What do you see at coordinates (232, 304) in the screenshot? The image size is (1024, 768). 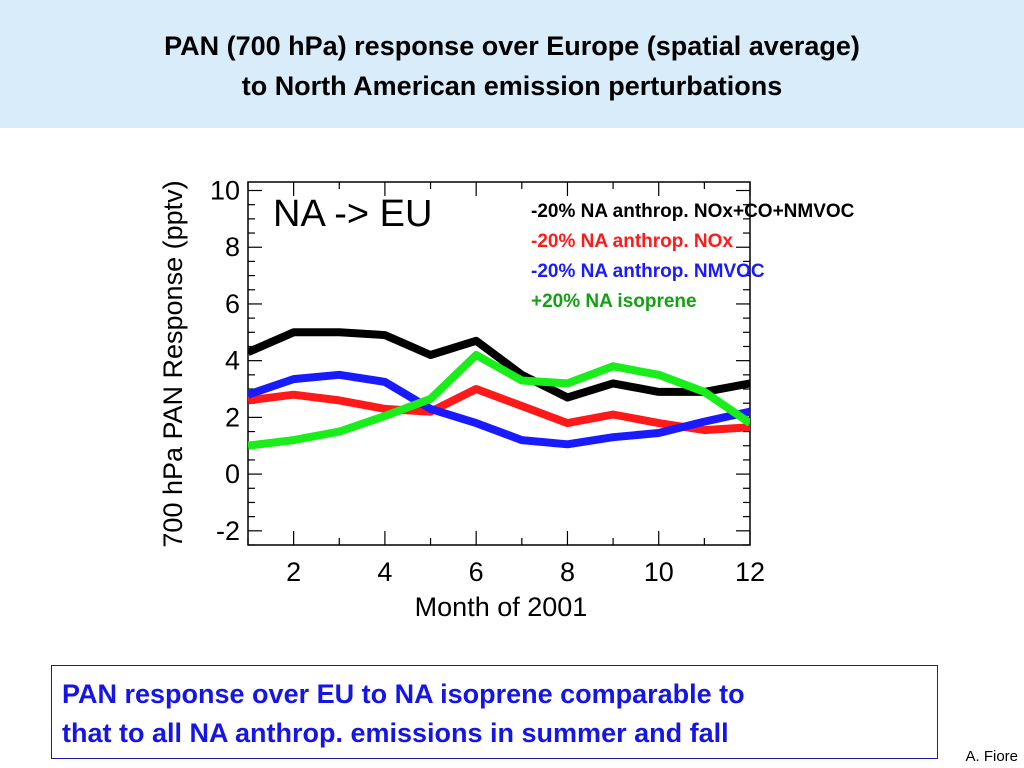 I see `y-tick-label: 6` at bounding box center [232, 304].